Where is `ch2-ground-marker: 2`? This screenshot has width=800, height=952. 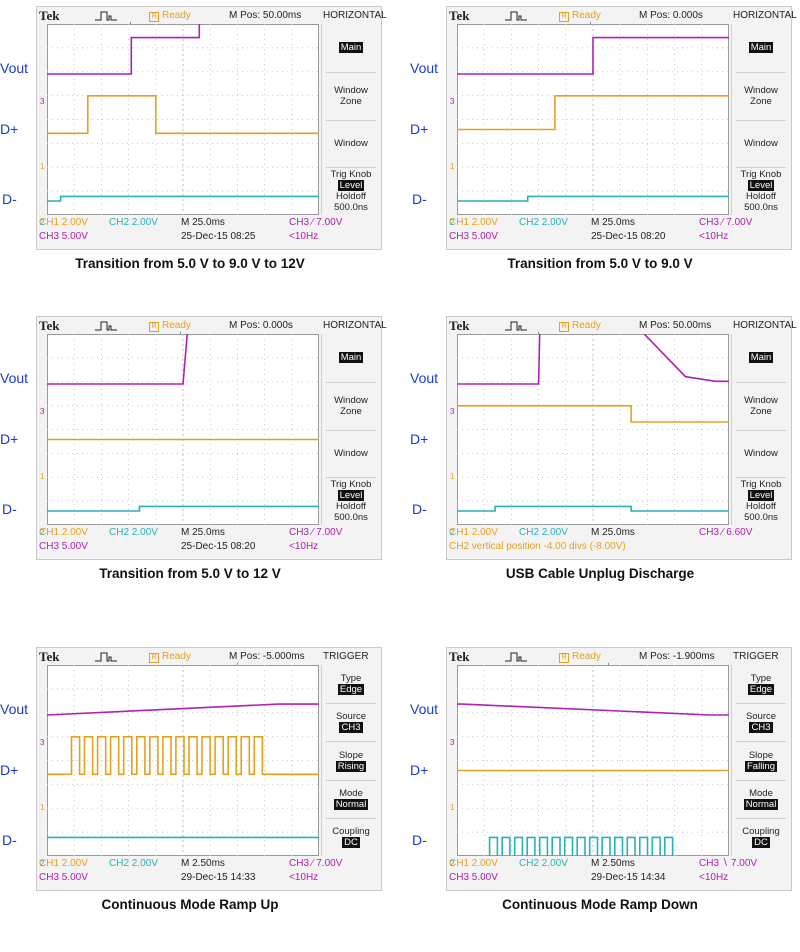
ch2-ground-marker: 2 is located at coordinates (42, 863).